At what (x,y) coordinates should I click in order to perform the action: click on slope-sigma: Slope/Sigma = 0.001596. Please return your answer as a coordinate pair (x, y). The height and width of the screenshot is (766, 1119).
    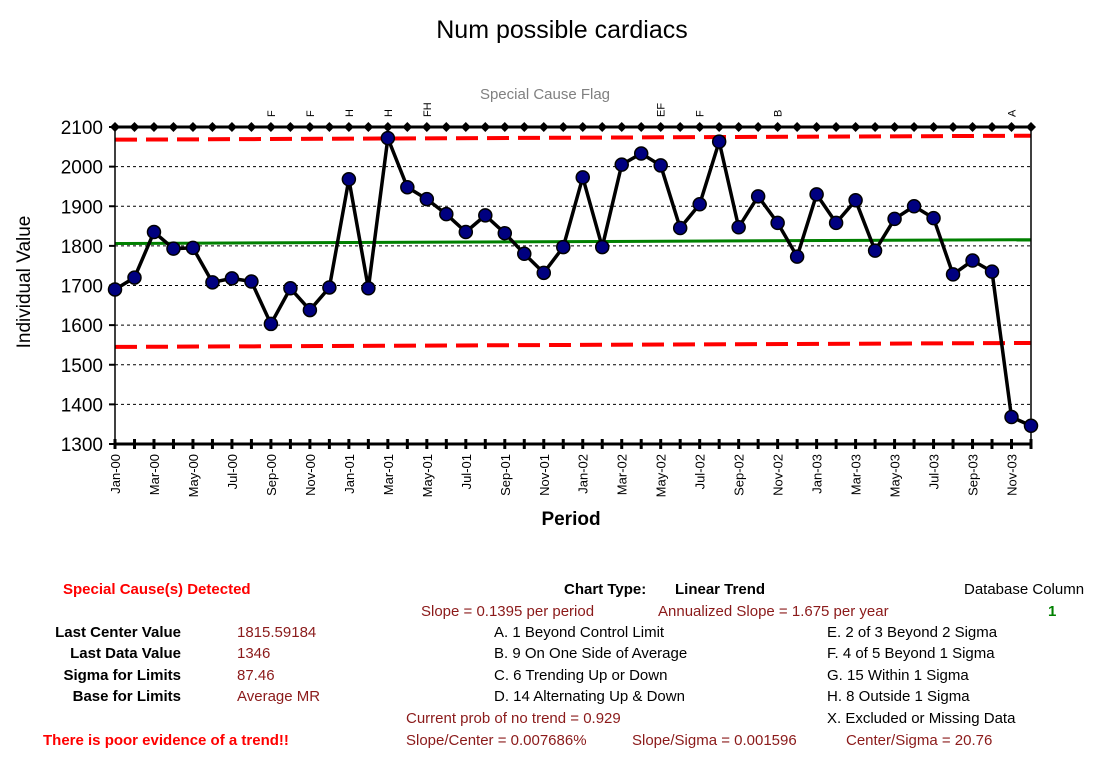
    Looking at the image, I should click on (714, 740).